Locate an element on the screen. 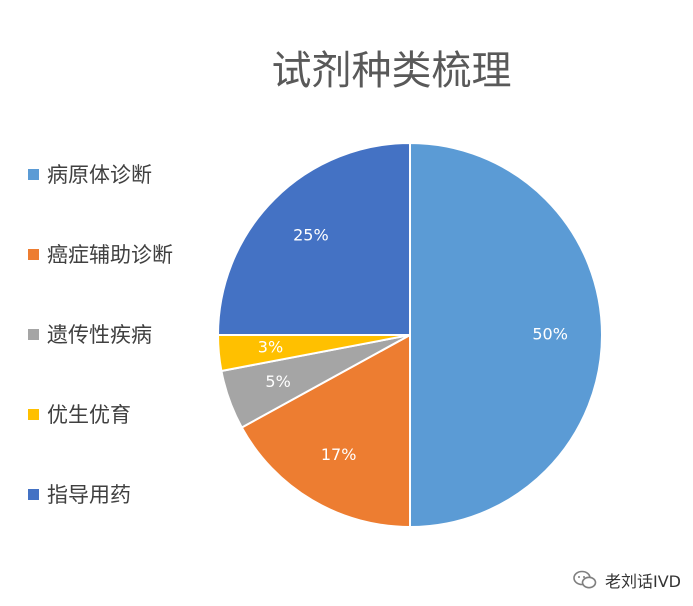 This screenshot has height=606, width=693. legend-label: 遗传性疾病 is located at coordinates (99, 335).